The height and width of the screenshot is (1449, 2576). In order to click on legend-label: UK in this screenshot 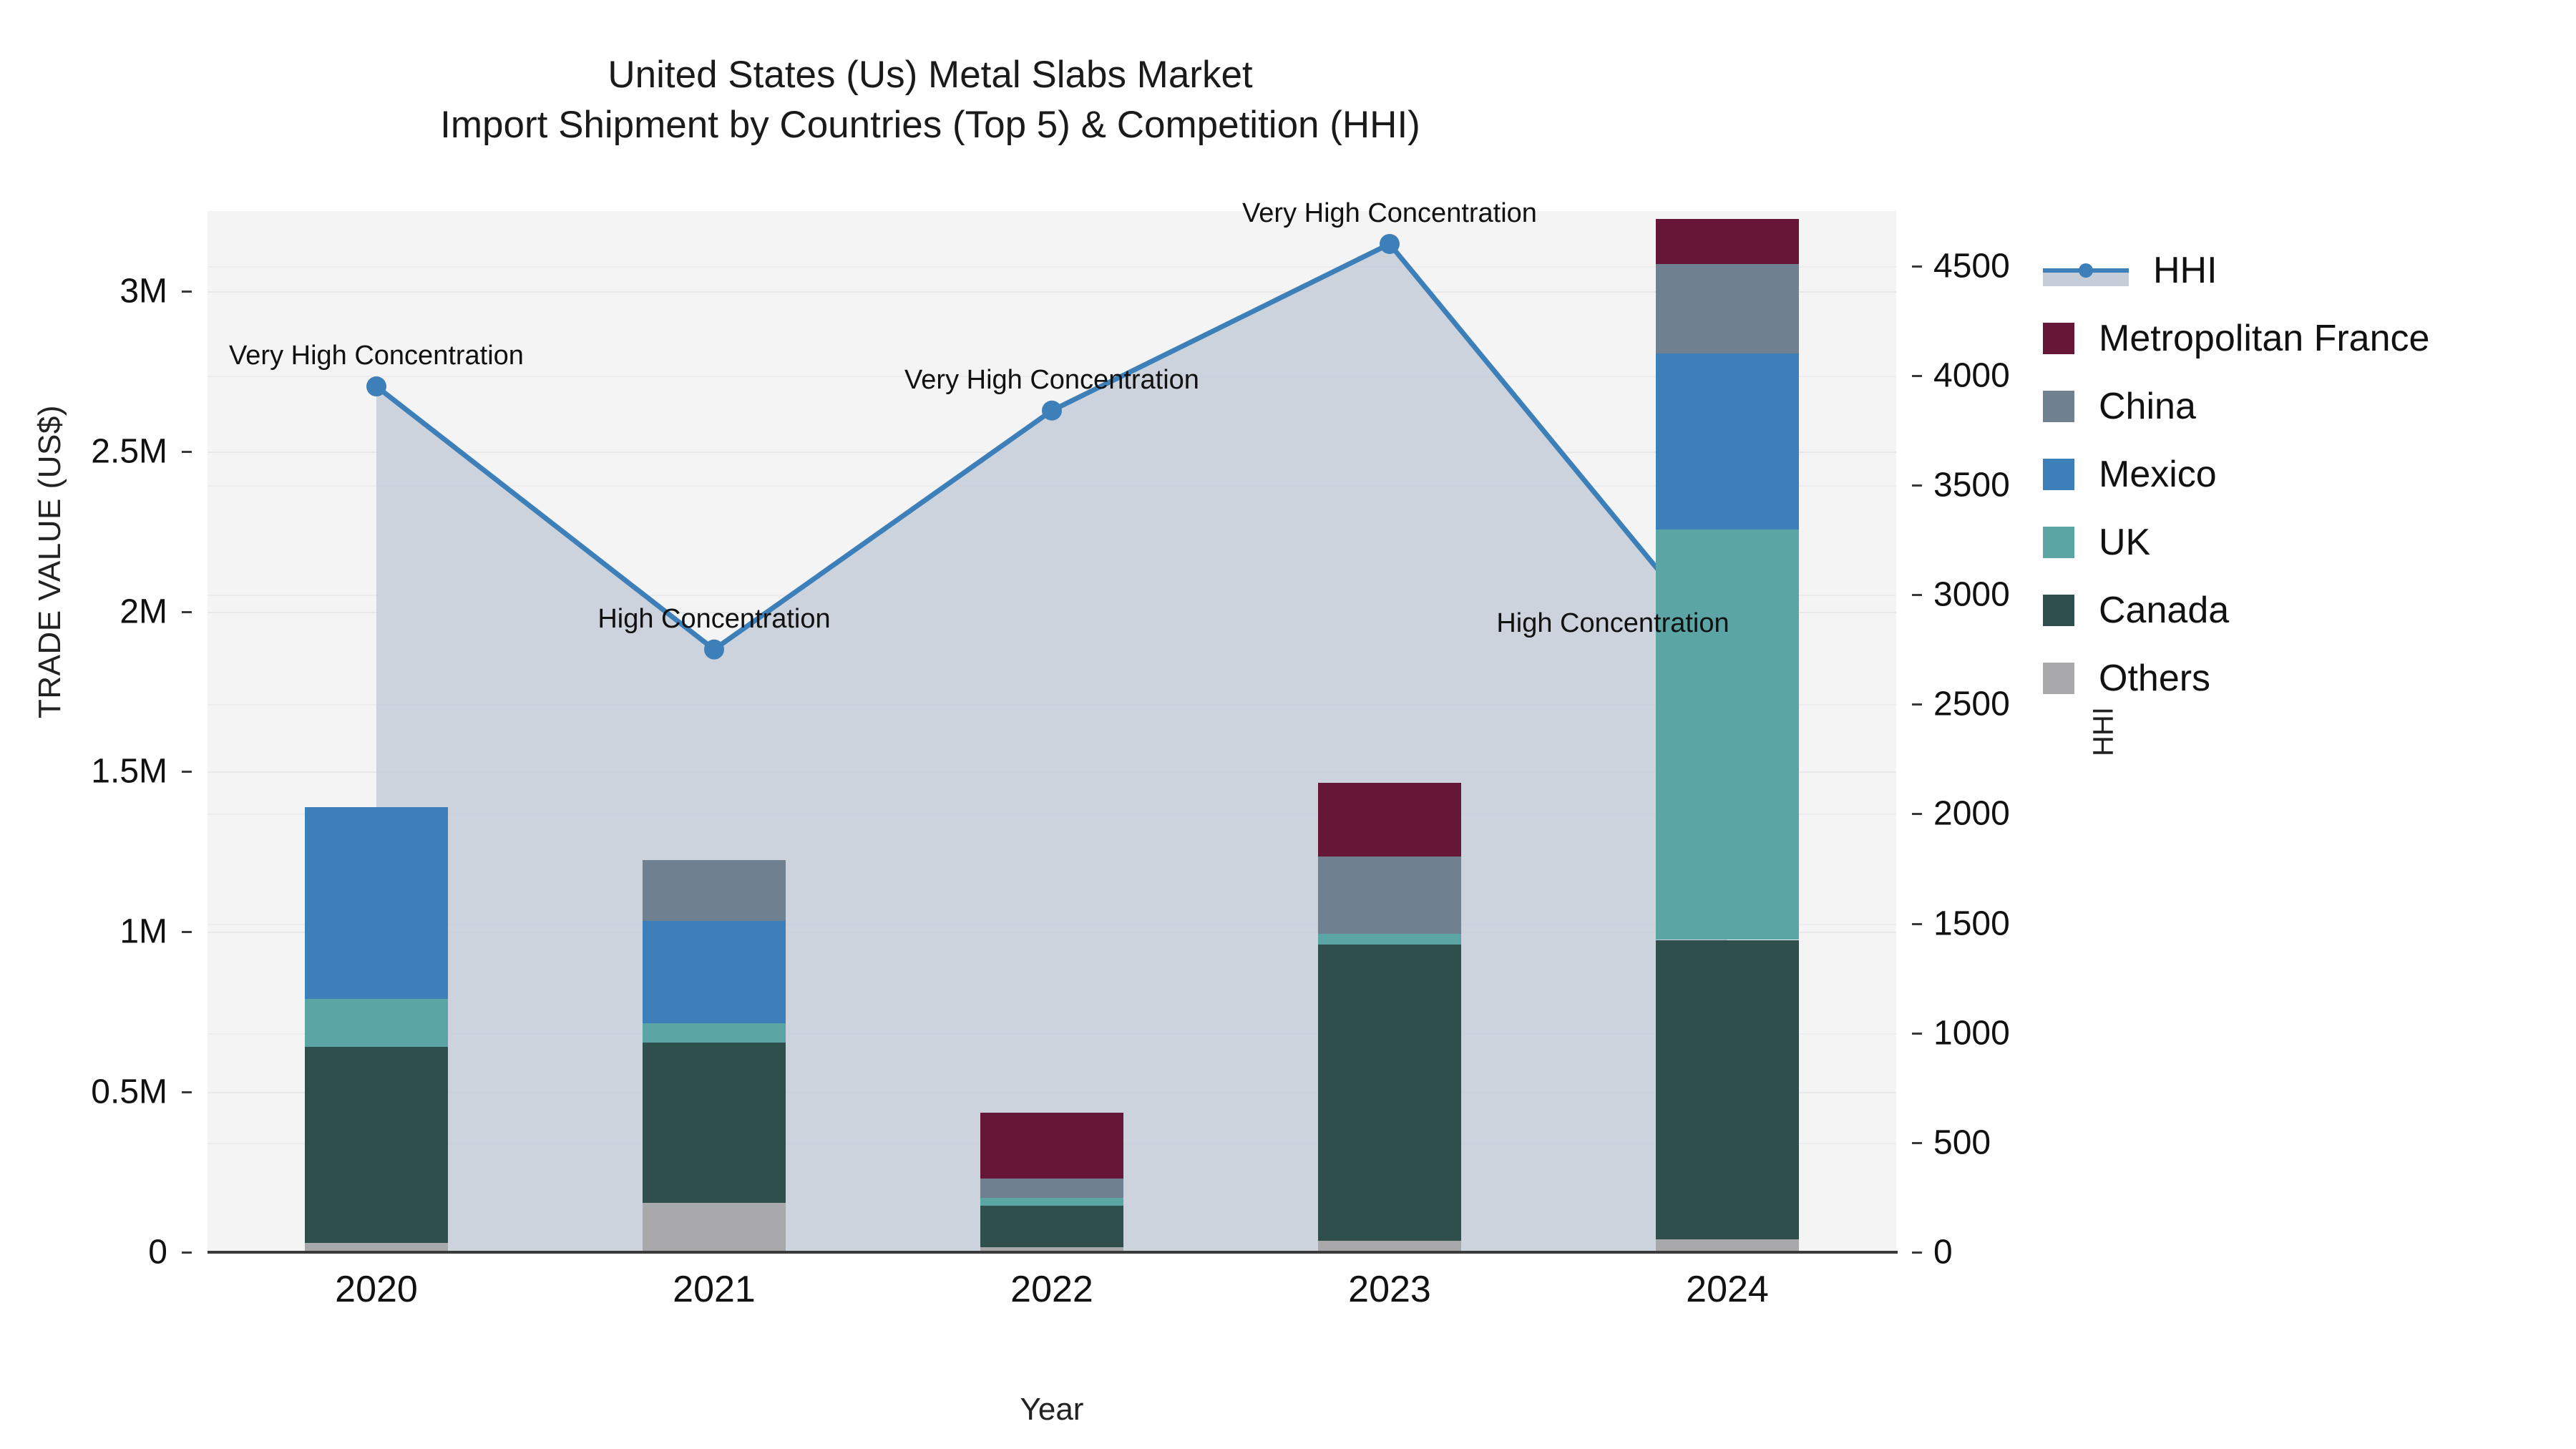, I will do `click(2125, 542)`.